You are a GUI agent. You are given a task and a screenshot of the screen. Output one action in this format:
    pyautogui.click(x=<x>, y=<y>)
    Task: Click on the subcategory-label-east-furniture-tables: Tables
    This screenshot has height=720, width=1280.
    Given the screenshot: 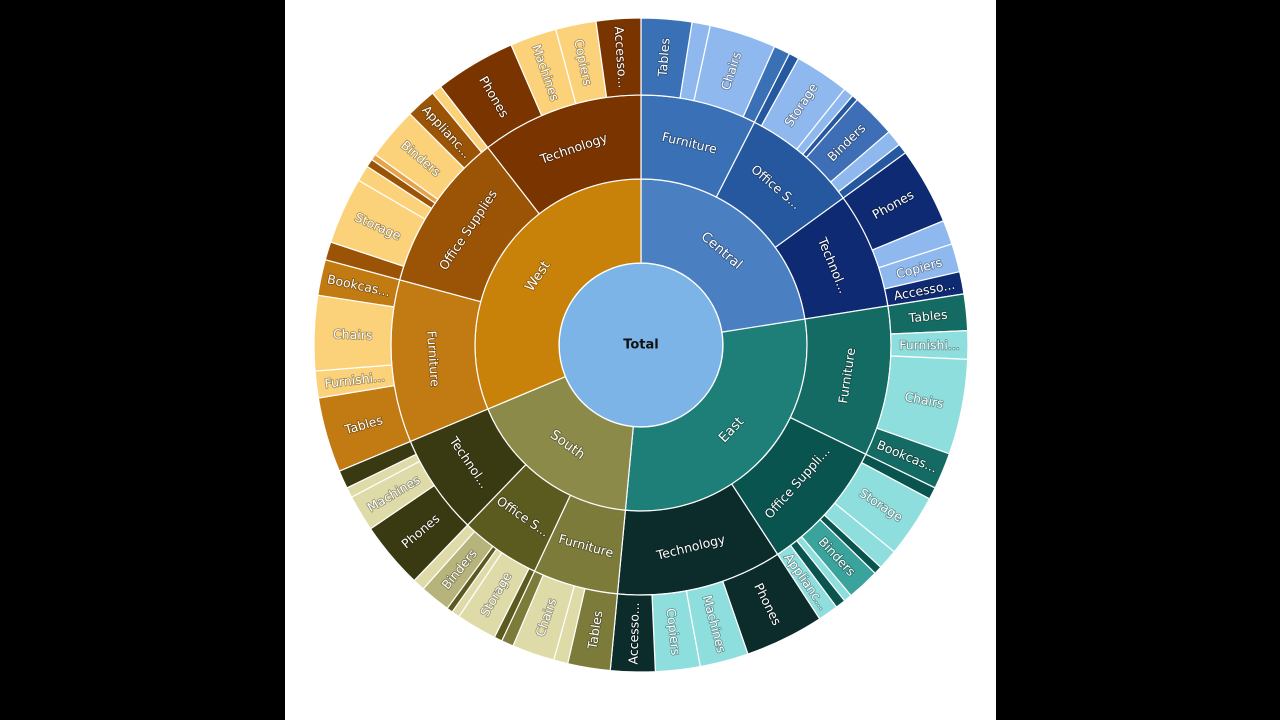 What is the action you would take?
    pyautogui.click(x=927, y=316)
    